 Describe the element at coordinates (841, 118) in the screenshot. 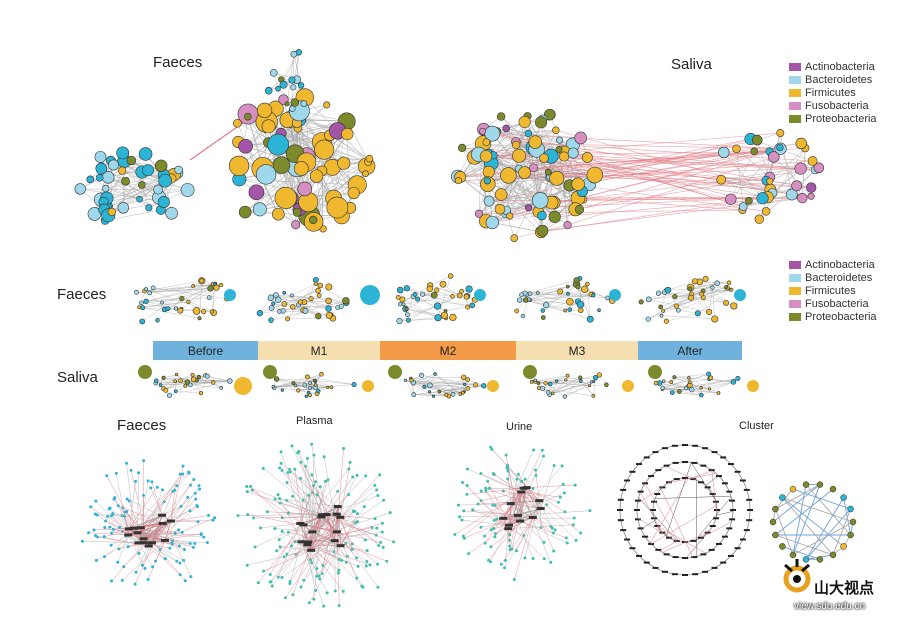

I see `legend-label: Proteobacteria` at that location.